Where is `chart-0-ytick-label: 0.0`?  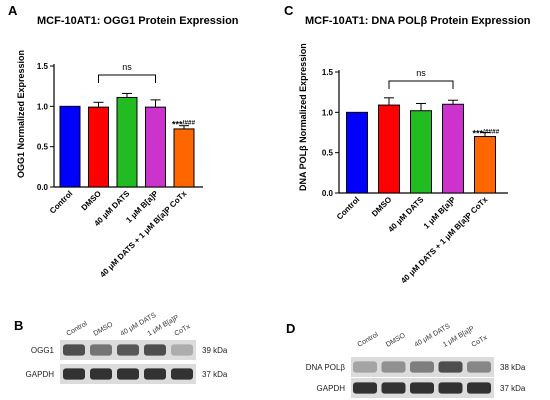
chart-0-ytick-label: 0.0 is located at coordinates (43, 187).